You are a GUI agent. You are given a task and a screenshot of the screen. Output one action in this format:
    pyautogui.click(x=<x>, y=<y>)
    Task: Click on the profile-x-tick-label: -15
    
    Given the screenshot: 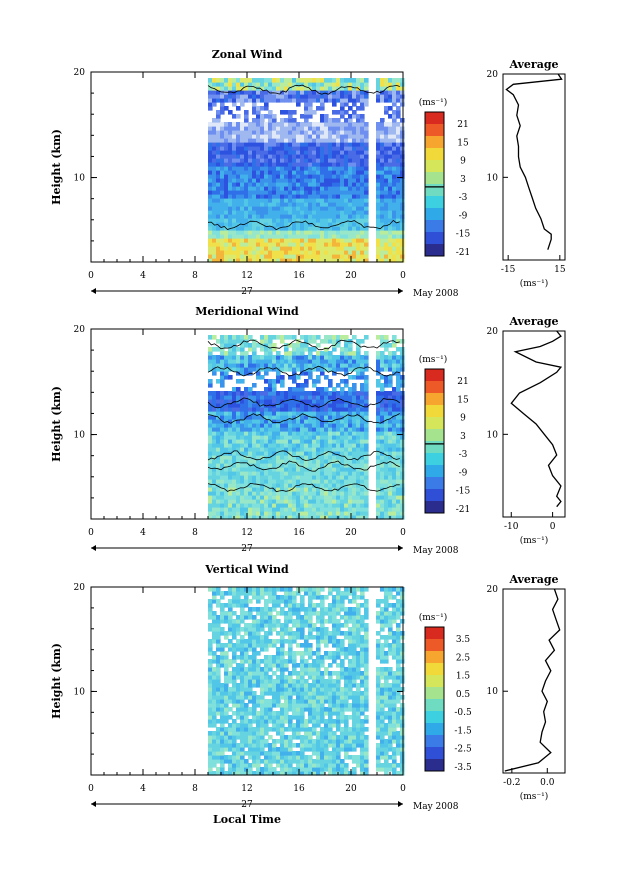 What is the action you would take?
    pyautogui.click(x=508, y=270)
    